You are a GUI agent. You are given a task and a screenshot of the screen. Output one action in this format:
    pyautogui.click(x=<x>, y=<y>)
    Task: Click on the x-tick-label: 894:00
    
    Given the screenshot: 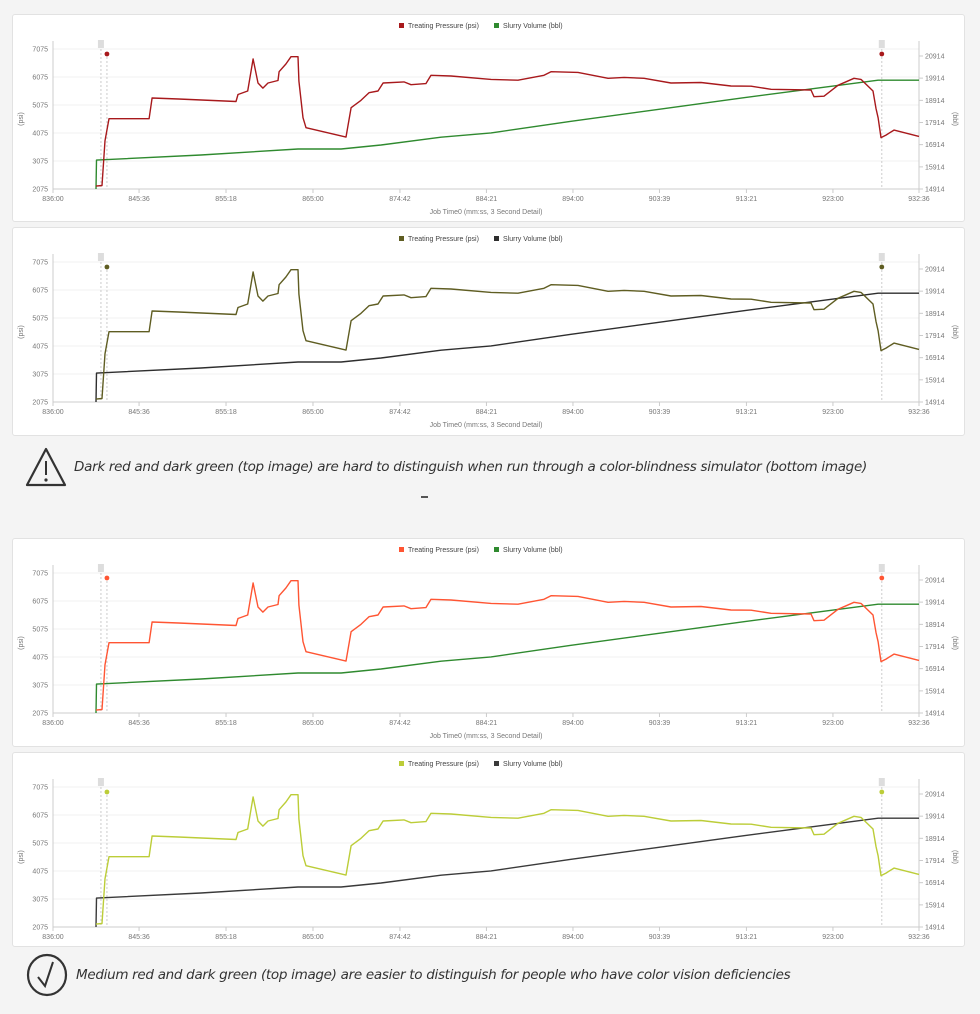 What is the action you would take?
    pyautogui.click(x=573, y=937)
    